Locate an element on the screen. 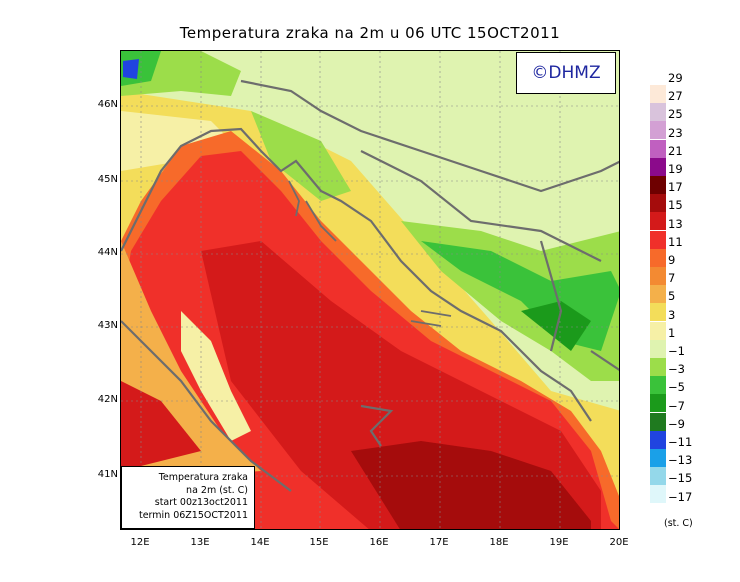  lat-label-45n: 45N is located at coordinates (107, 179).